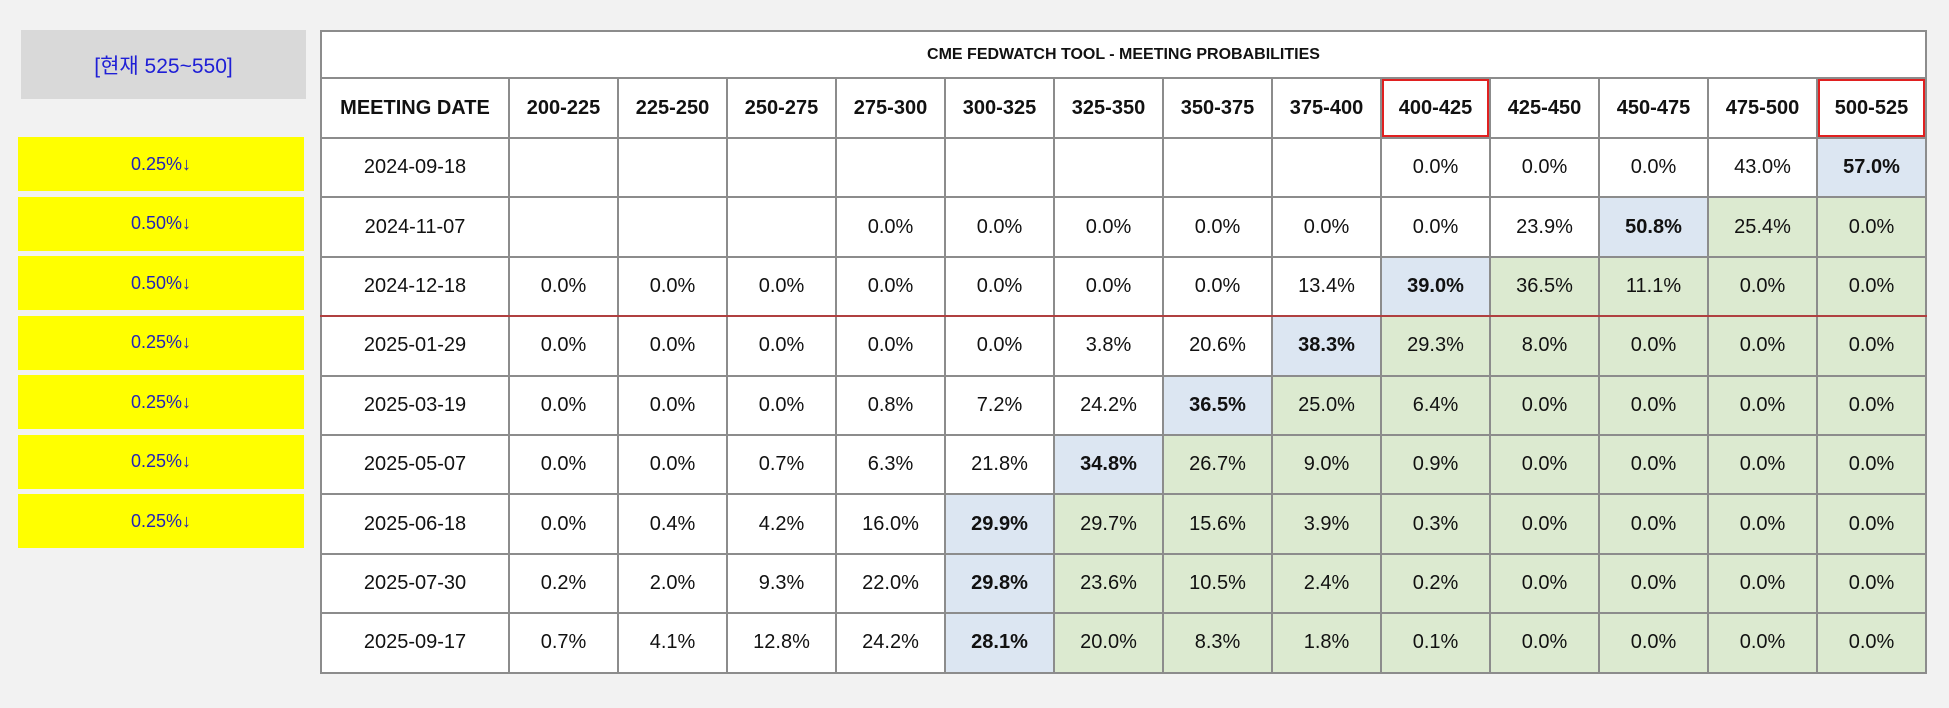  Describe the element at coordinates (999, 583) in the screenshot. I see `prob-cell-max: 29.8%` at that location.